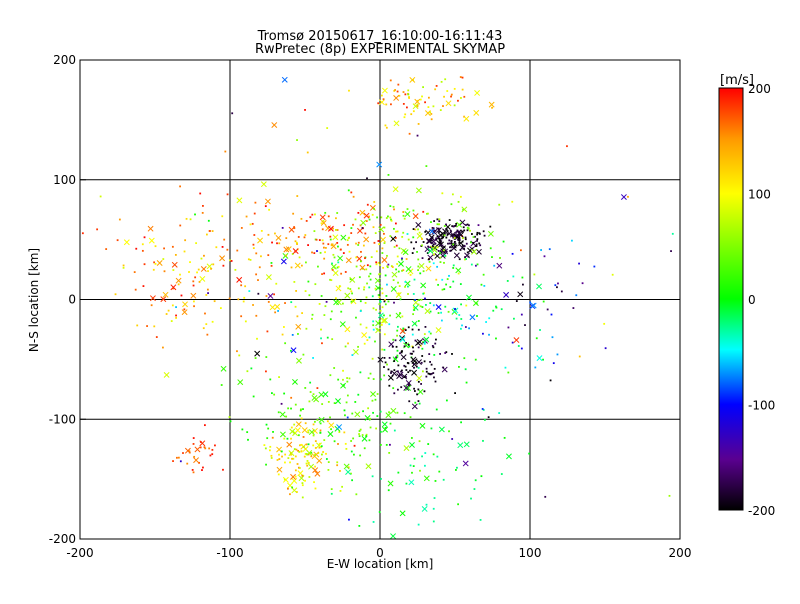  Describe the element at coordinates (530, 553) in the screenshot. I see `x-tick-label: 100` at that location.